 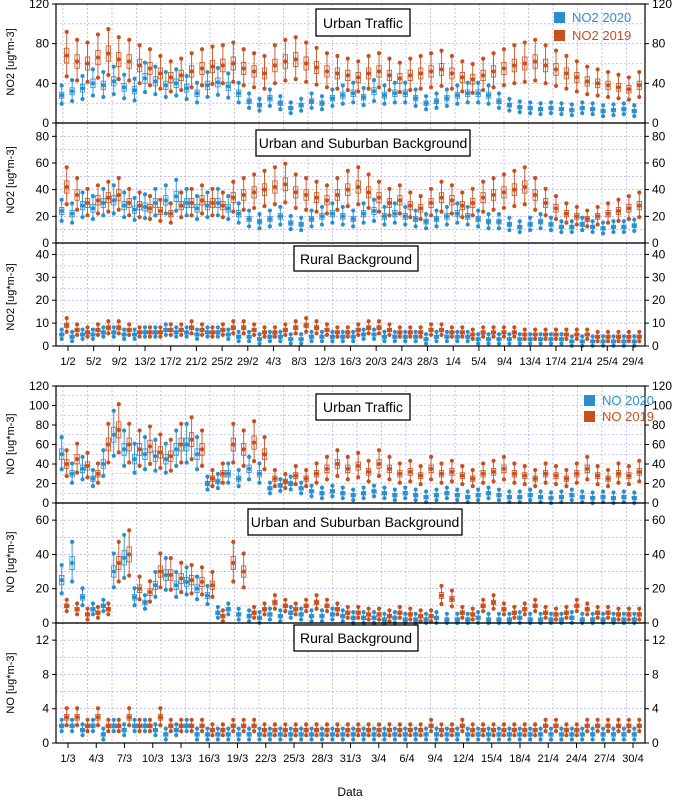 I want to click on y-tick-label: 120, so click(x=39, y=386).